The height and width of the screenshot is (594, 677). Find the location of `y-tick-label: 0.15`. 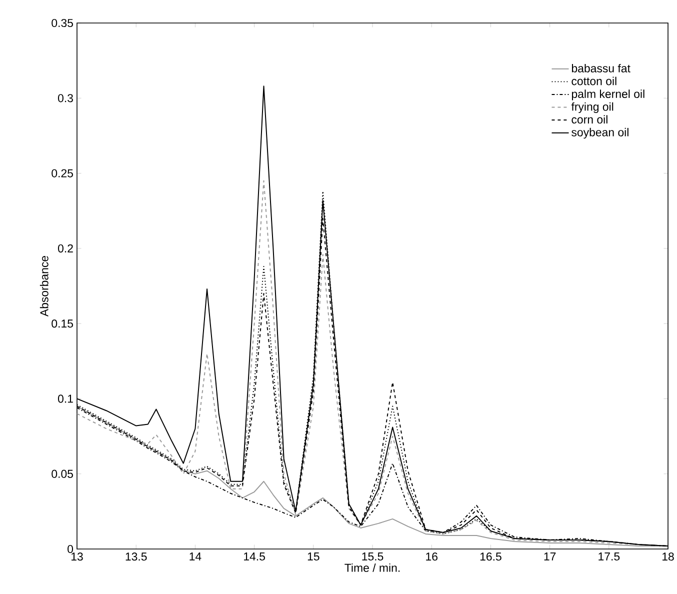

y-tick-label: 0.15 is located at coordinates (62, 324).